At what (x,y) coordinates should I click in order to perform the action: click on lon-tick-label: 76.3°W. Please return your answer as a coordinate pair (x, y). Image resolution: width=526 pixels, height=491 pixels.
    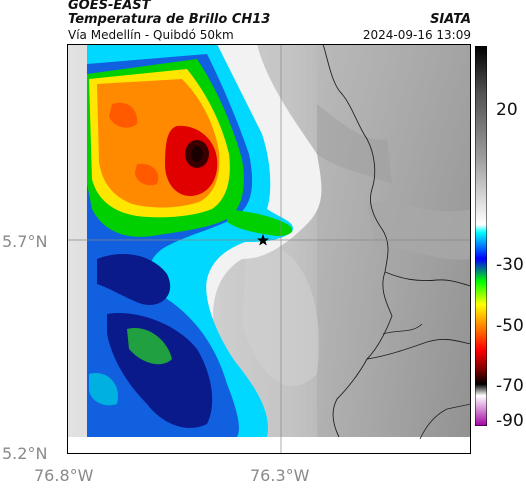
    Looking at the image, I should click on (280, 475).